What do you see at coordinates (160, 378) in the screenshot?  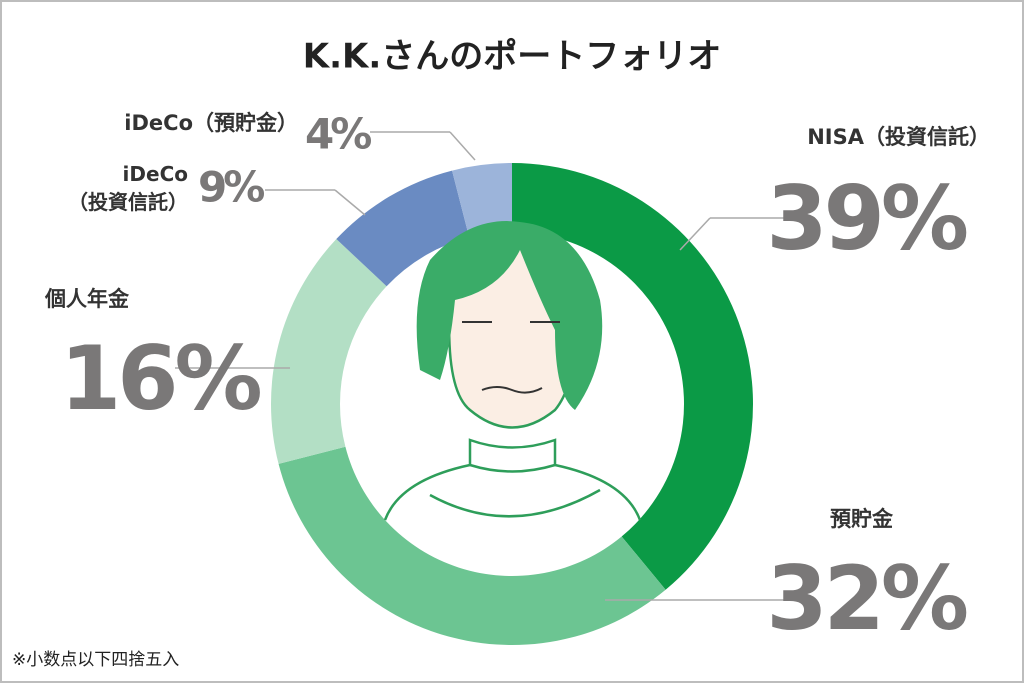 I see `value-label: 16%` at bounding box center [160, 378].